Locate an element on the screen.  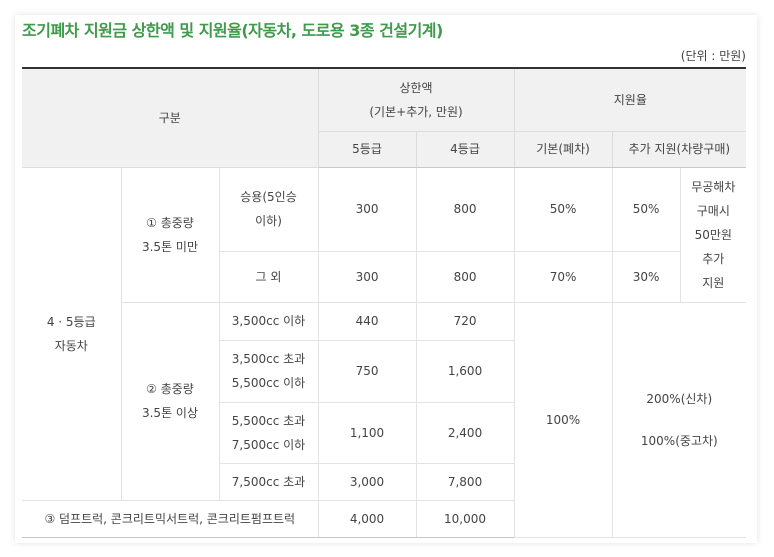
group-sub2-line1: ② 총중량 is located at coordinates (170, 389).